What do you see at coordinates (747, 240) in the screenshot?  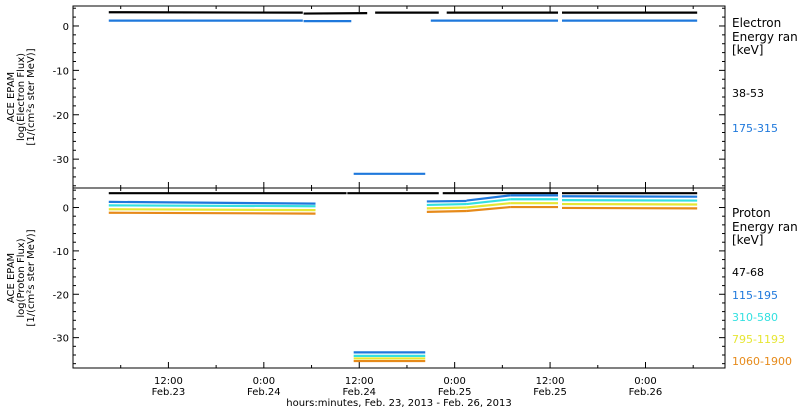 I see `proton-legend-unit: [keV]` at bounding box center [747, 240].